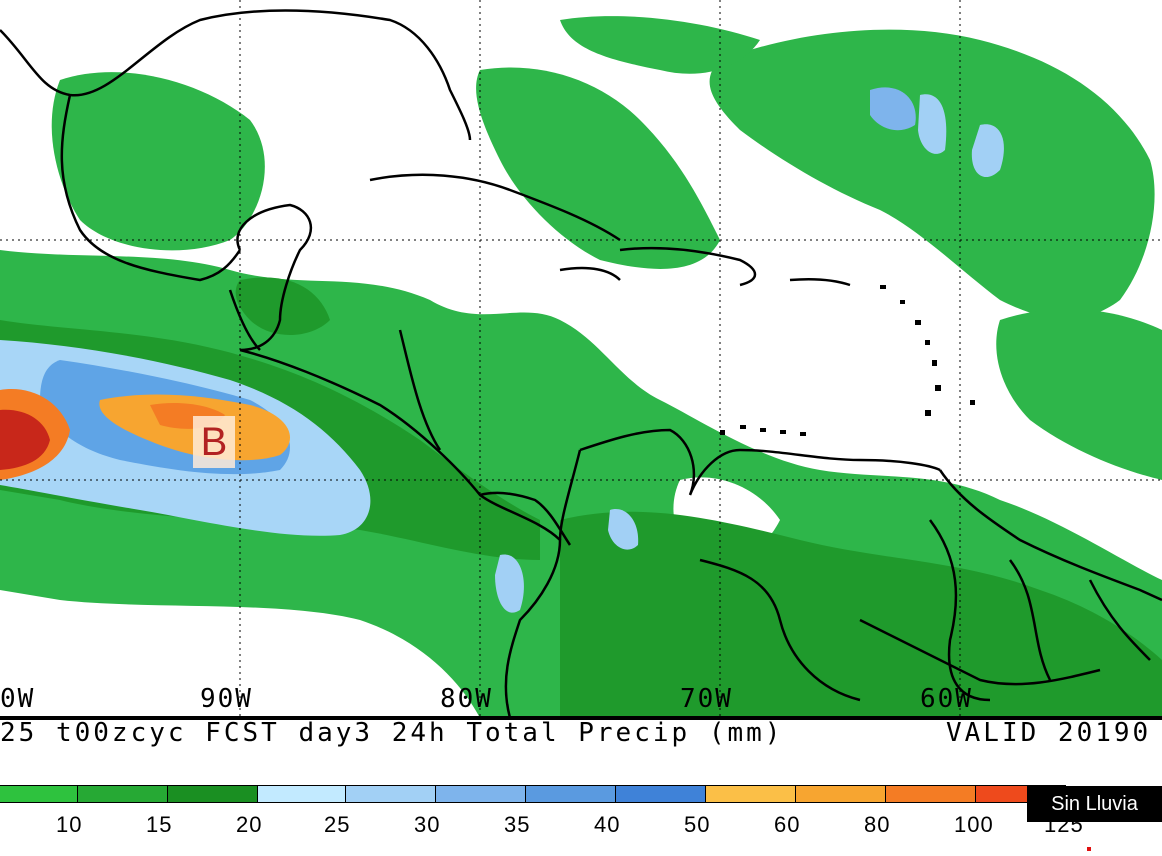 The image size is (1162, 856). What do you see at coordinates (337, 824) in the screenshot?
I see `legend-tick-label: 25` at bounding box center [337, 824].